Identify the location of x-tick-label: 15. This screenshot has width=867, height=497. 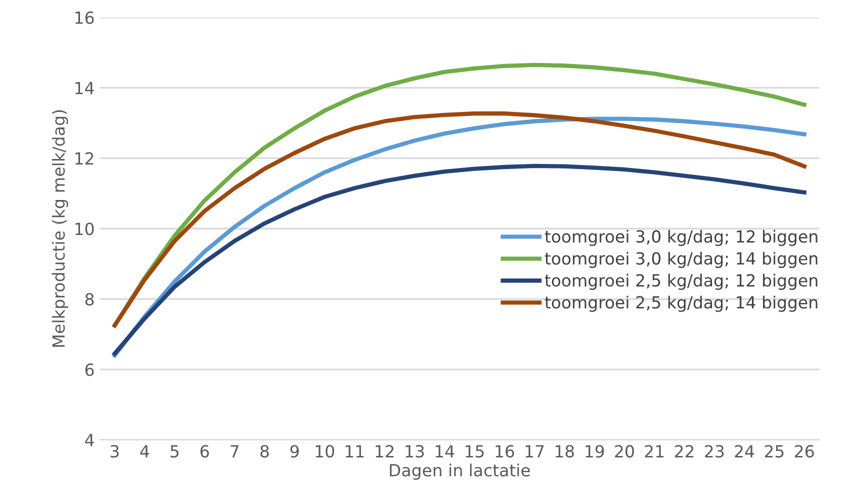
(475, 451).